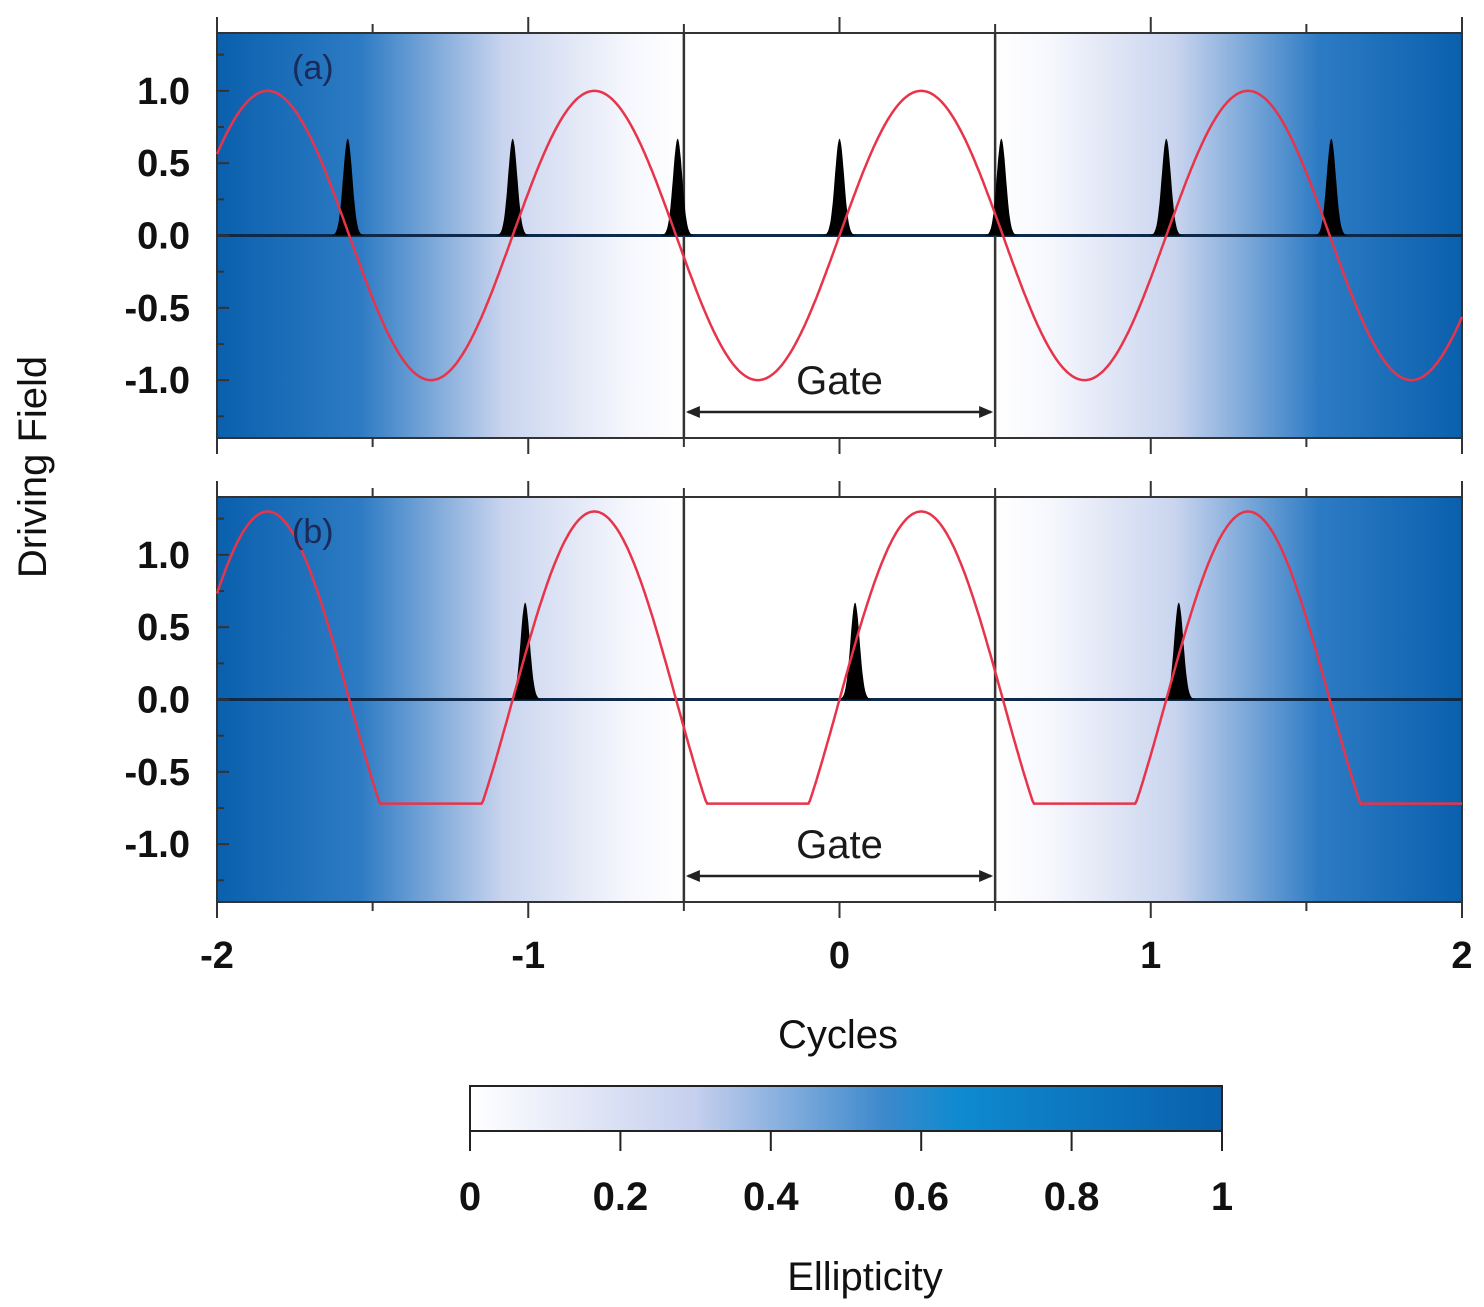 This screenshot has height=1307, width=1484. I want to click on panel-a-label: (a), so click(313, 68).